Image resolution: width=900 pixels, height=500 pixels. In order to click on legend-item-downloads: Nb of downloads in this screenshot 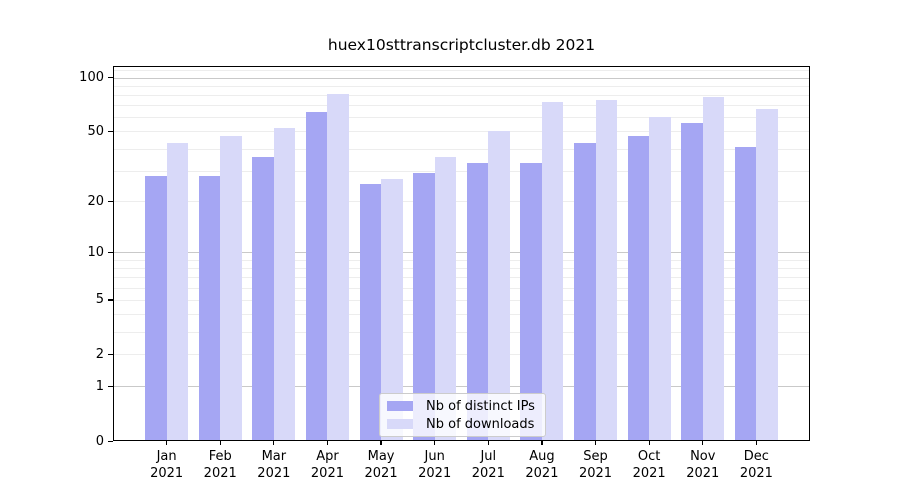, I will do `click(462, 424)`.